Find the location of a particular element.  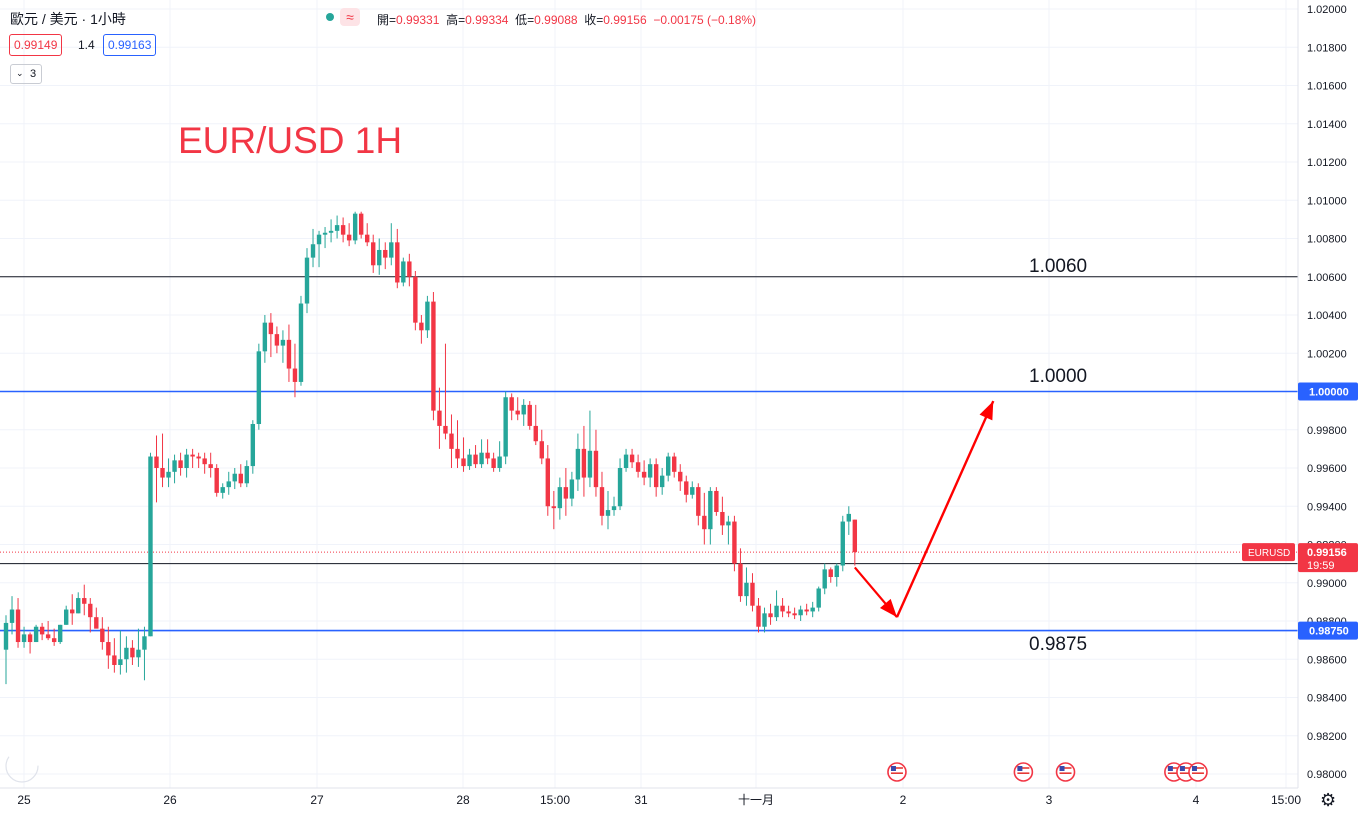

level-label-1: 1.0060 is located at coordinates (1058, 266).